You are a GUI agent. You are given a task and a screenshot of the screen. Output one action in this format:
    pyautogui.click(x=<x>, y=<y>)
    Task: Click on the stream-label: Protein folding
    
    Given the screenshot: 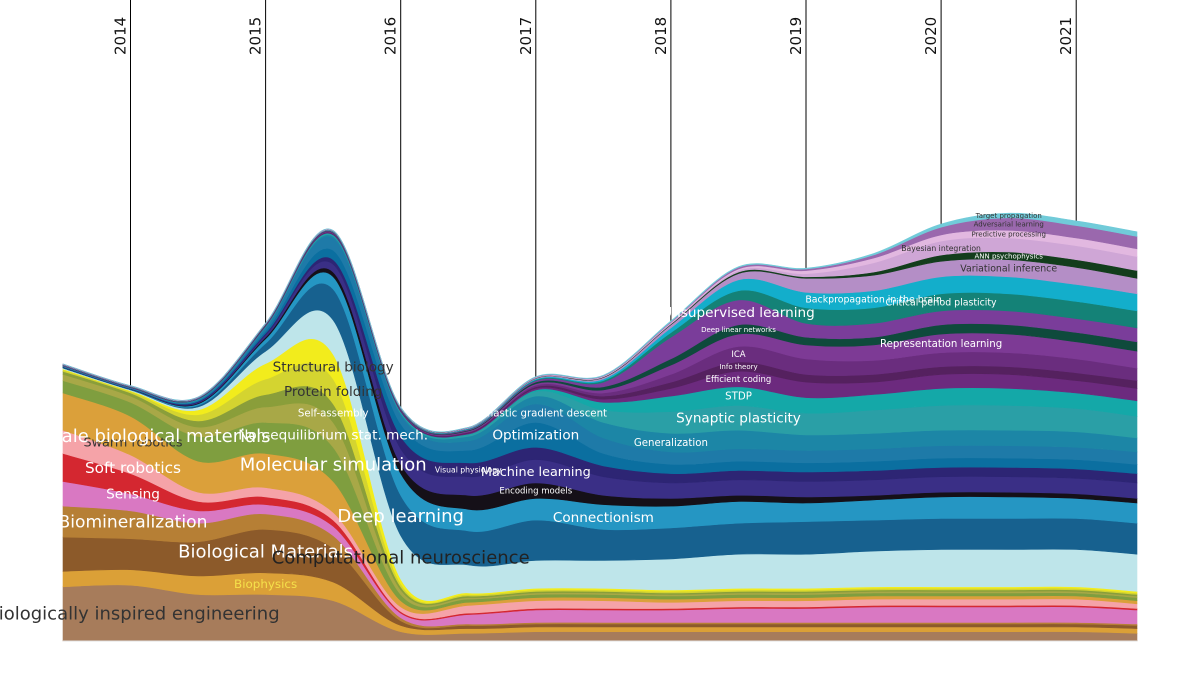 What is the action you would take?
    pyautogui.click(x=333, y=392)
    